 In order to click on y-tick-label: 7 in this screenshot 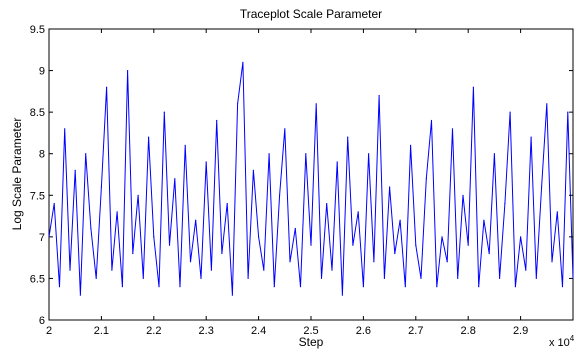, I will do `click(42, 238)`.